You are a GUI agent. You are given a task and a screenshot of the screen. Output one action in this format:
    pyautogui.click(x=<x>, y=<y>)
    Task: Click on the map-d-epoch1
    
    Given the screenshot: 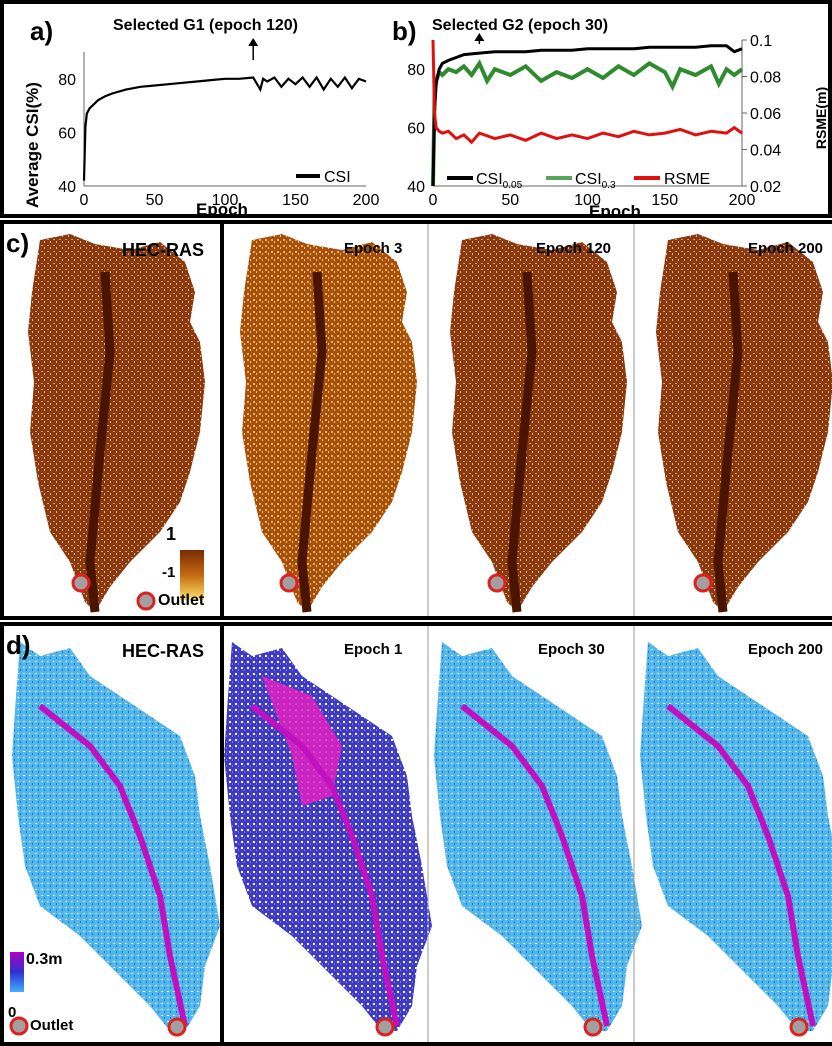 What is the action you would take?
    pyautogui.click(x=328, y=836)
    